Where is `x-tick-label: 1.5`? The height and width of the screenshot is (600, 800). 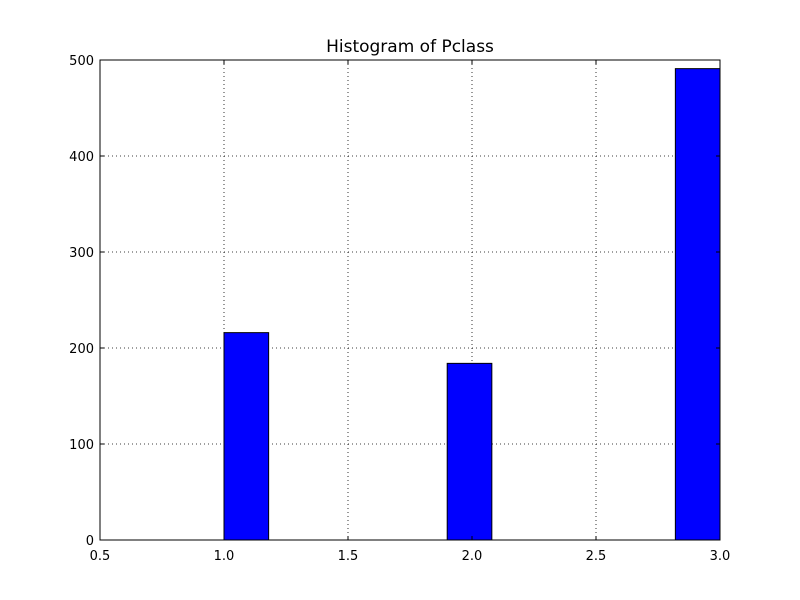
x-tick-label: 1.5 is located at coordinates (348, 556).